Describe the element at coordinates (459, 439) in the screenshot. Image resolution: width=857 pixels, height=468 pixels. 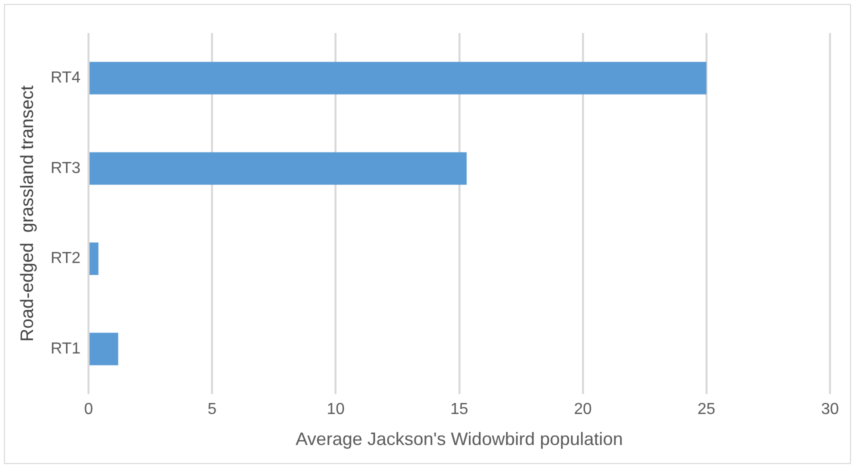
I see `x-axis-title: Average Jackson's Widowbird population` at that location.